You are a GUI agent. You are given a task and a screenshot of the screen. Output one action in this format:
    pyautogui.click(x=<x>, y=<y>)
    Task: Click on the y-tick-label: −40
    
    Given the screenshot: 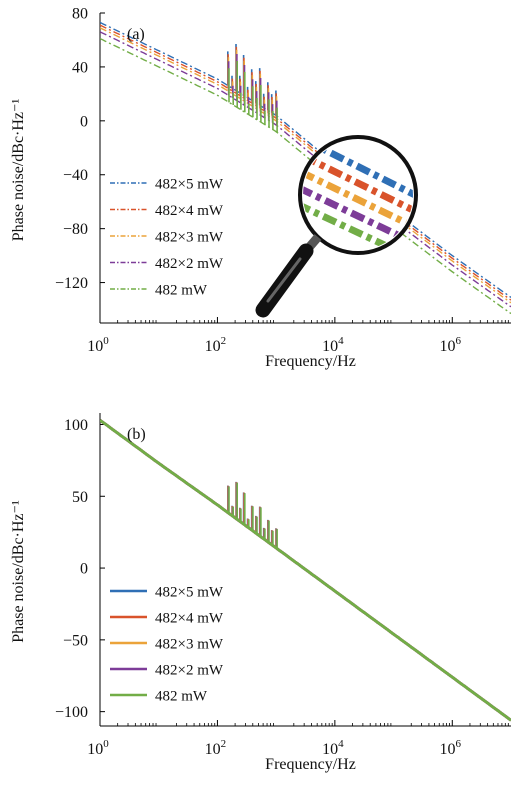 What is the action you would take?
    pyautogui.click(x=75, y=175)
    